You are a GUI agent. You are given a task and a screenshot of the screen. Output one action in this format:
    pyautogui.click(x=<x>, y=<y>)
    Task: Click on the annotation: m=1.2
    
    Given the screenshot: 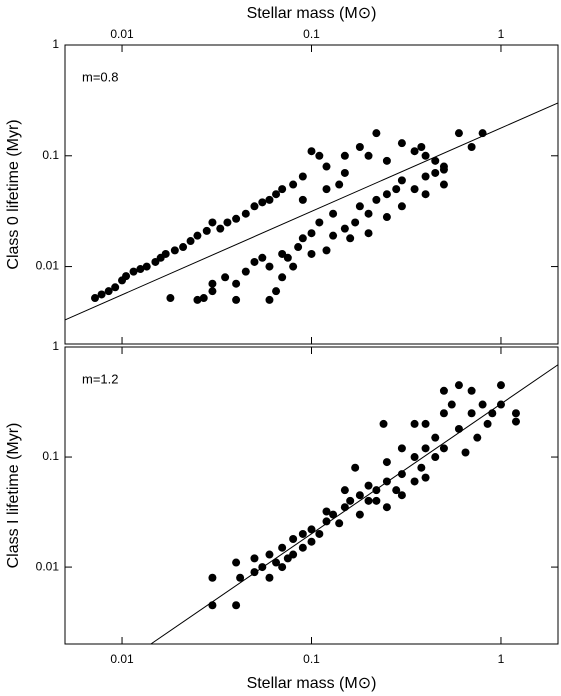 What is the action you would take?
    pyautogui.click(x=100, y=378)
    